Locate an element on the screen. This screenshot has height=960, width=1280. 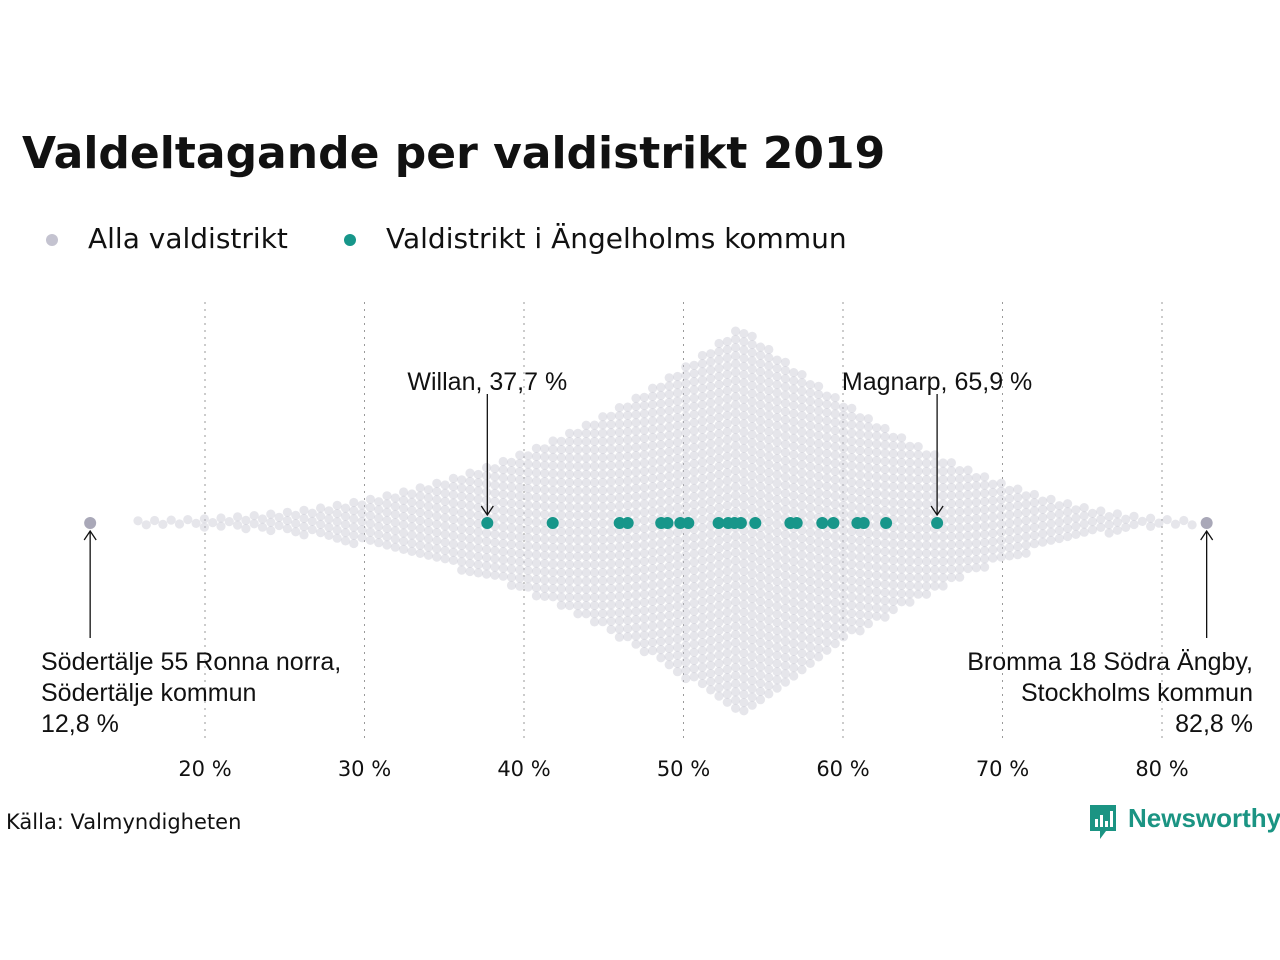
angelholm-point is located at coordinates (886, 523).